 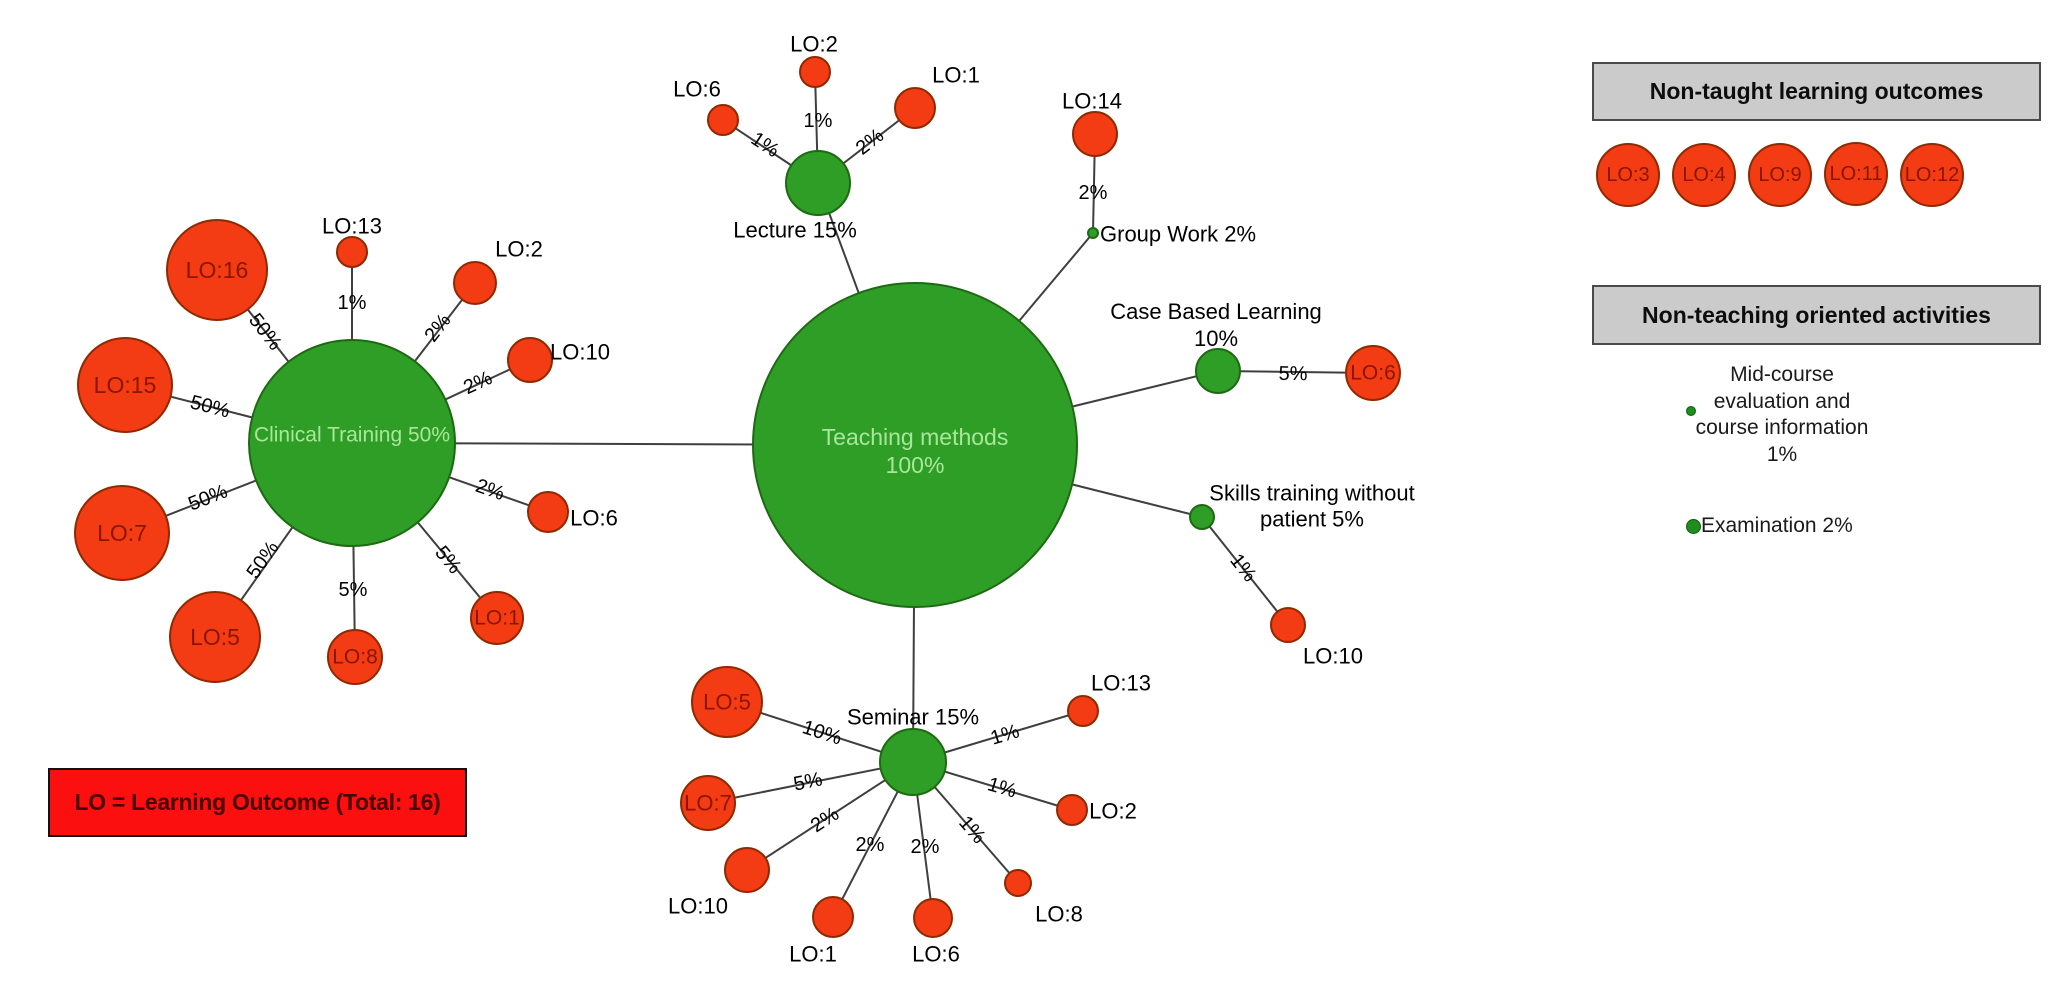 I want to click on label-skills: patient 5%, so click(x=1312, y=519).